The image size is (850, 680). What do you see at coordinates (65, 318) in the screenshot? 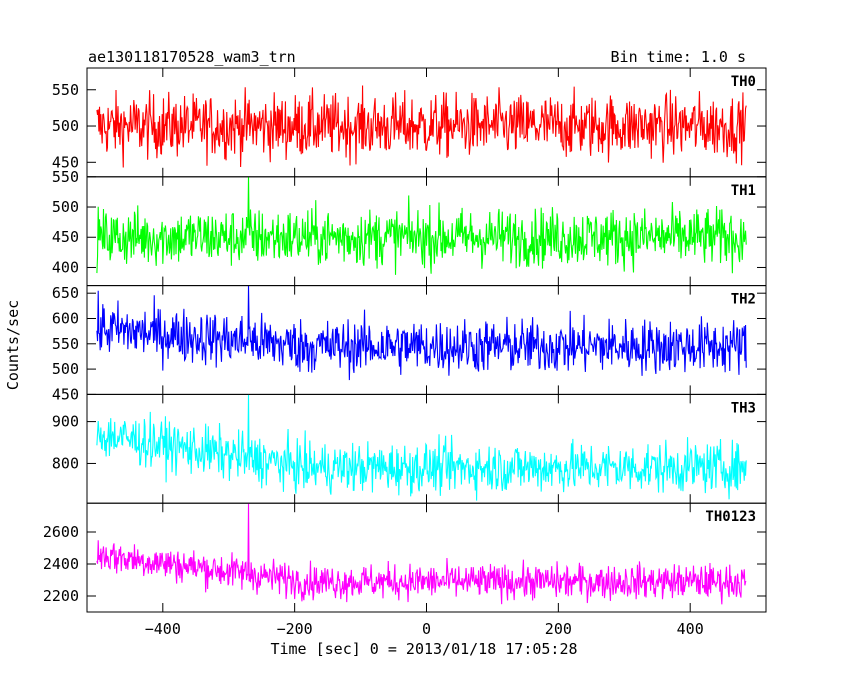
I see `y-tick-label: 600` at bounding box center [65, 318].